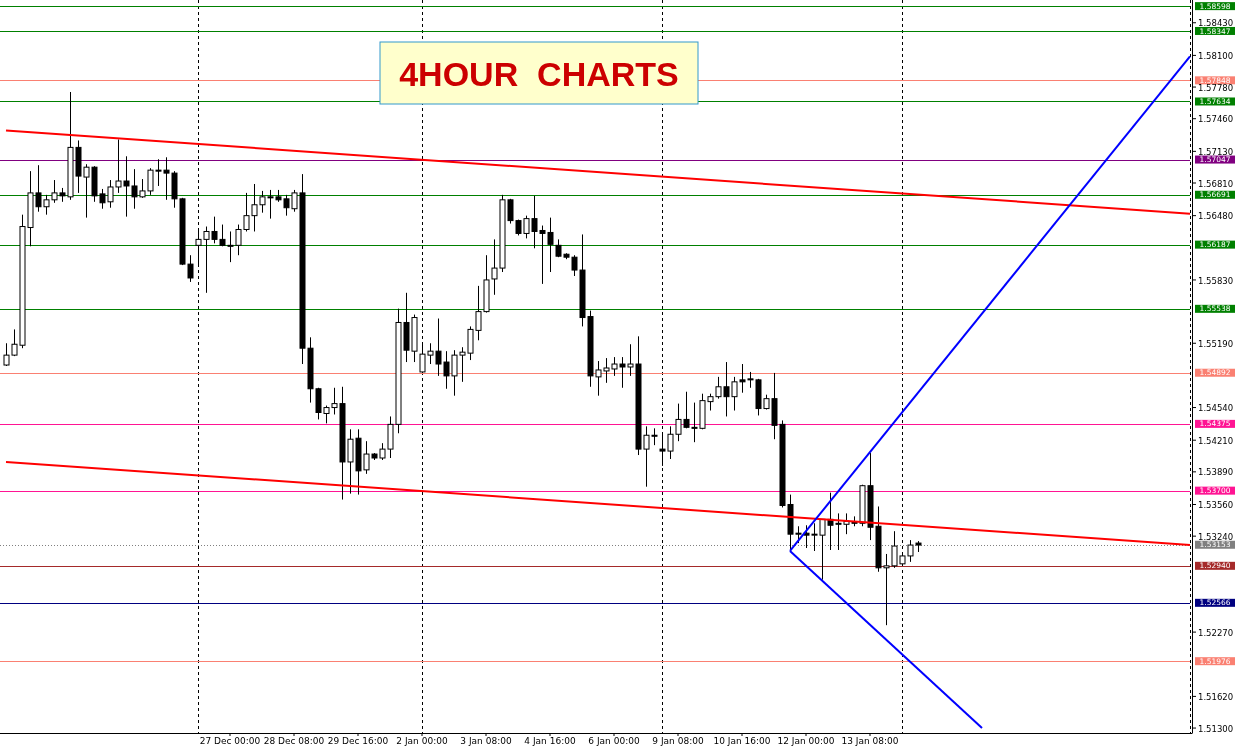  I want to click on y-tick-label: 1.51300, so click(1216, 728).